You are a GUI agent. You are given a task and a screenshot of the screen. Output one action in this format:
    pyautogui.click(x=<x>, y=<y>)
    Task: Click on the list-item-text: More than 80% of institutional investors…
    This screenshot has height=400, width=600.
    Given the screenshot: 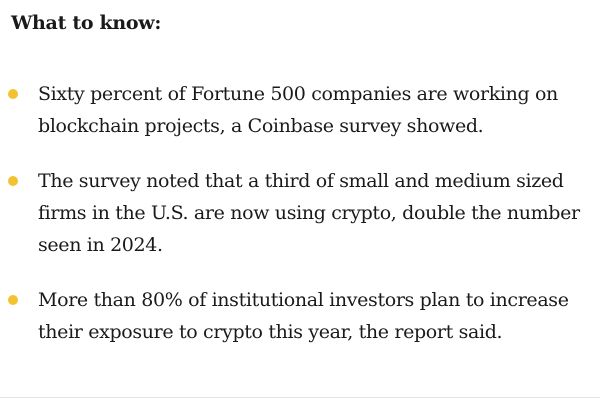 What is the action you would take?
    pyautogui.click(x=303, y=316)
    